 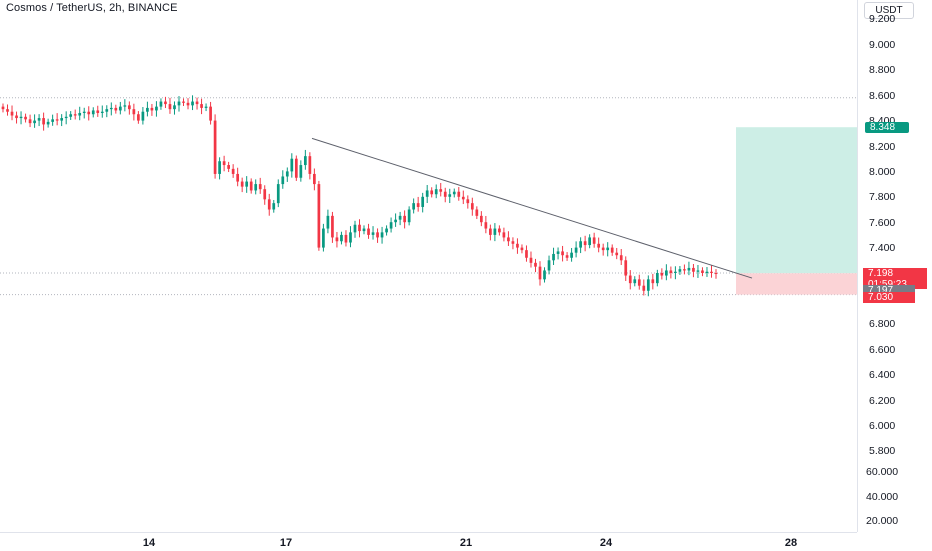 What do you see at coordinates (882, 350) in the screenshot?
I see `price-tick: 6.600` at bounding box center [882, 350].